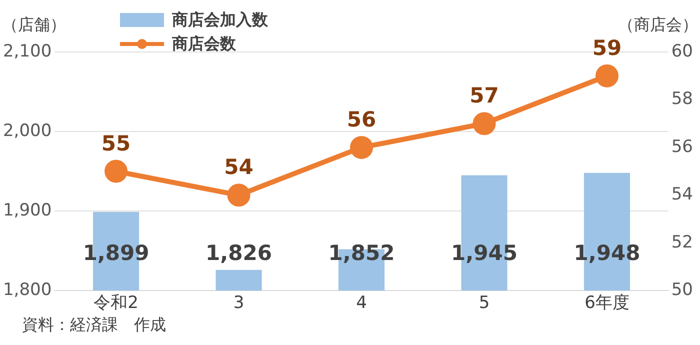  I want to click on data-label: 59, so click(607, 48).